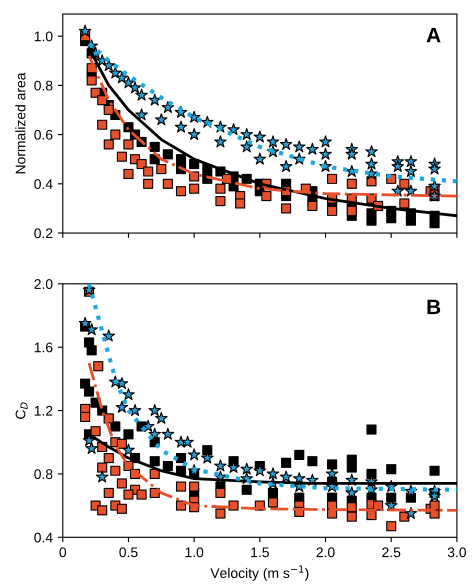 The height and width of the screenshot is (584, 472). What do you see at coordinates (433, 307) in the screenshot?
I see `annotation: B` at bounding box center [433, 307].